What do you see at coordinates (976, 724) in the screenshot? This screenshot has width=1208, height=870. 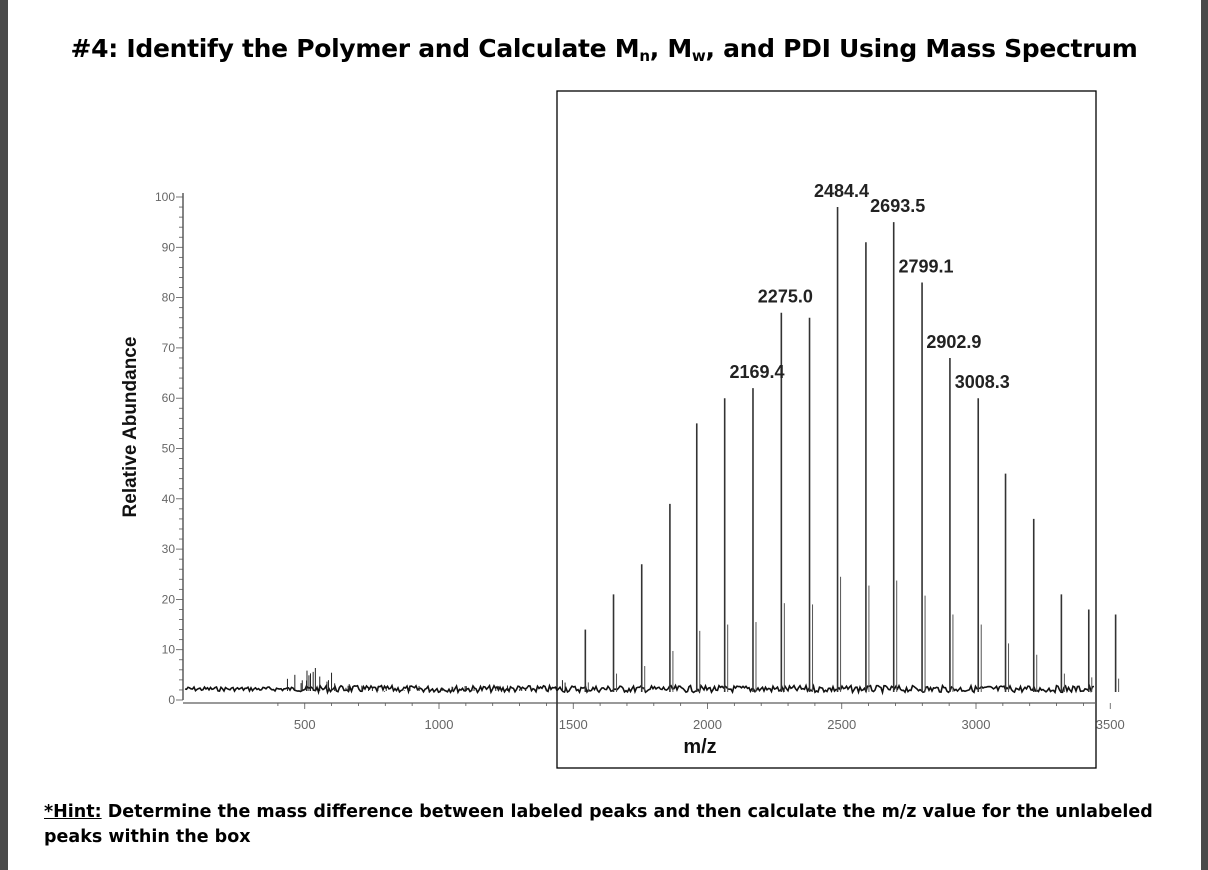 I see `x-tick-label: 3000` at bounding box center [976, 724].